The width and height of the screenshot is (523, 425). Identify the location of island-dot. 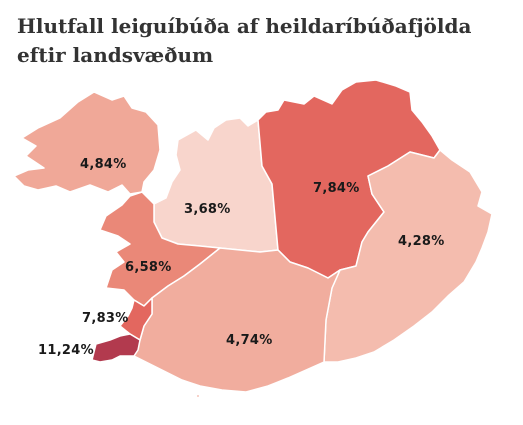
(198, 396).